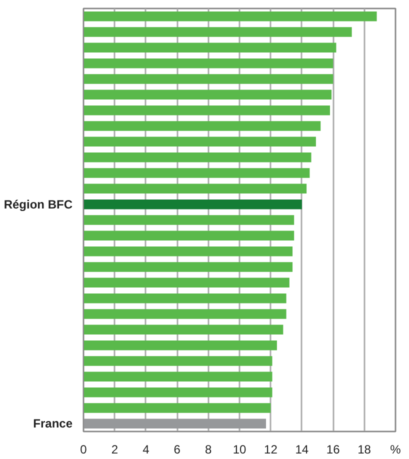  Describe the element at coordinates (53, 423) in the screenshot. I see `y-tick-label: France` at that location.